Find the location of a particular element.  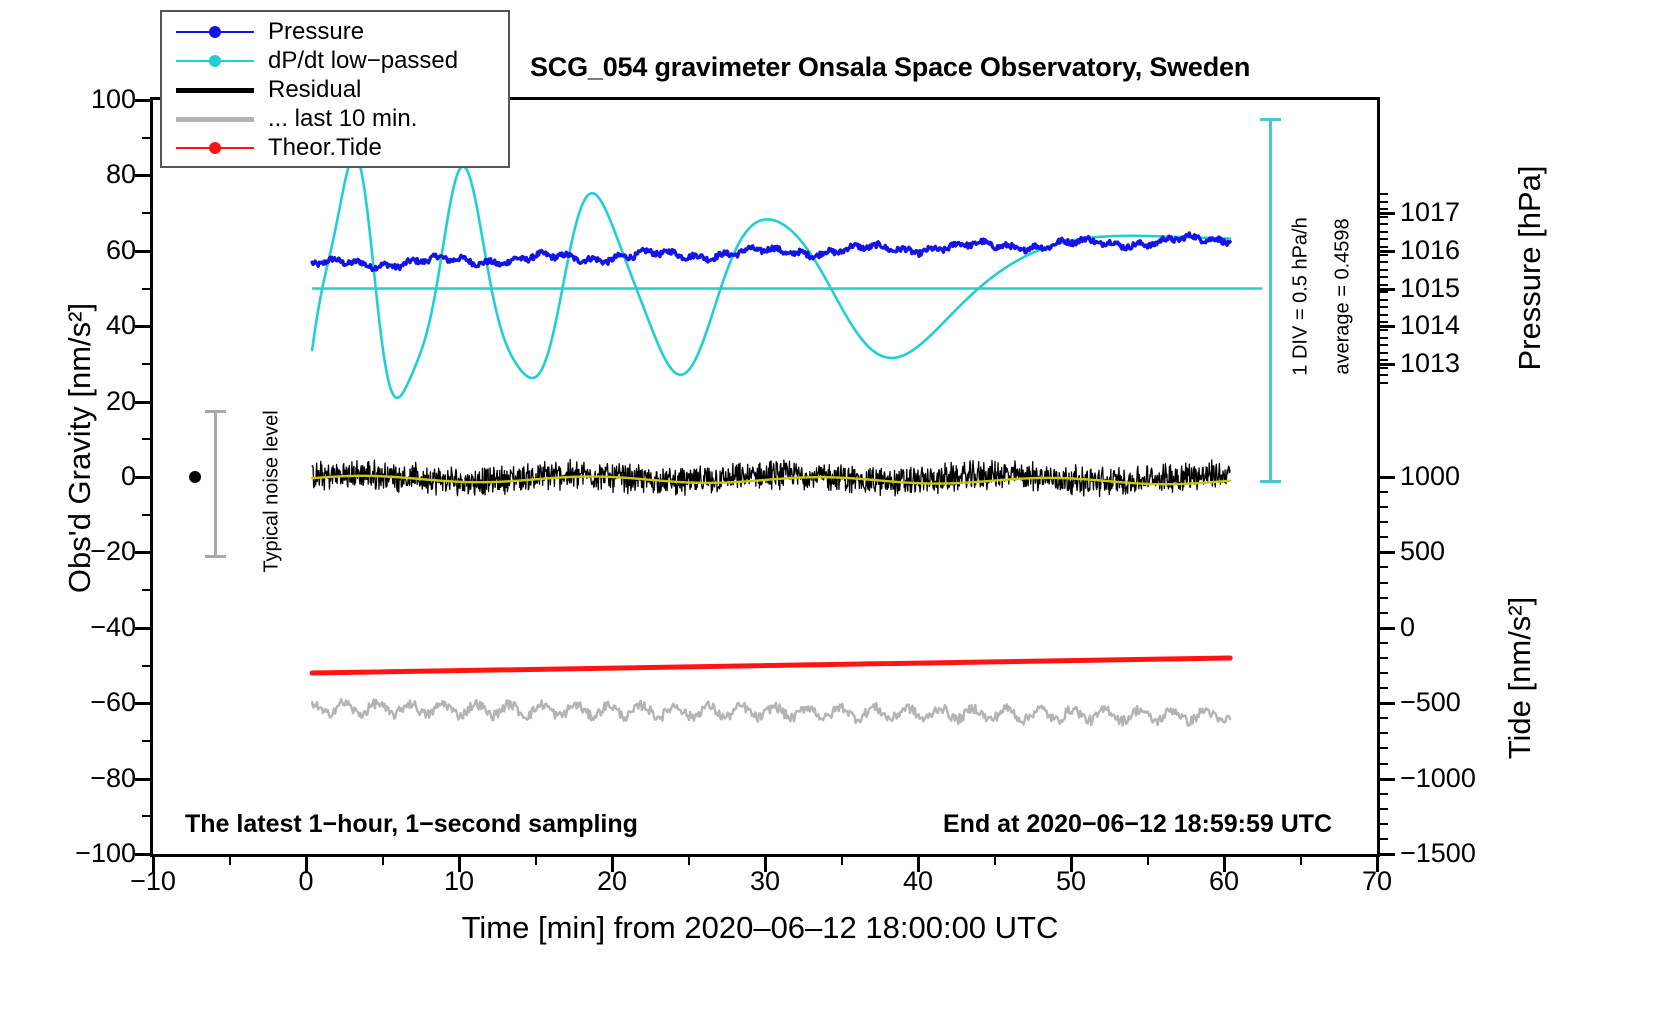

residual-smoothed-overlay is located at coordinates (771, 480).